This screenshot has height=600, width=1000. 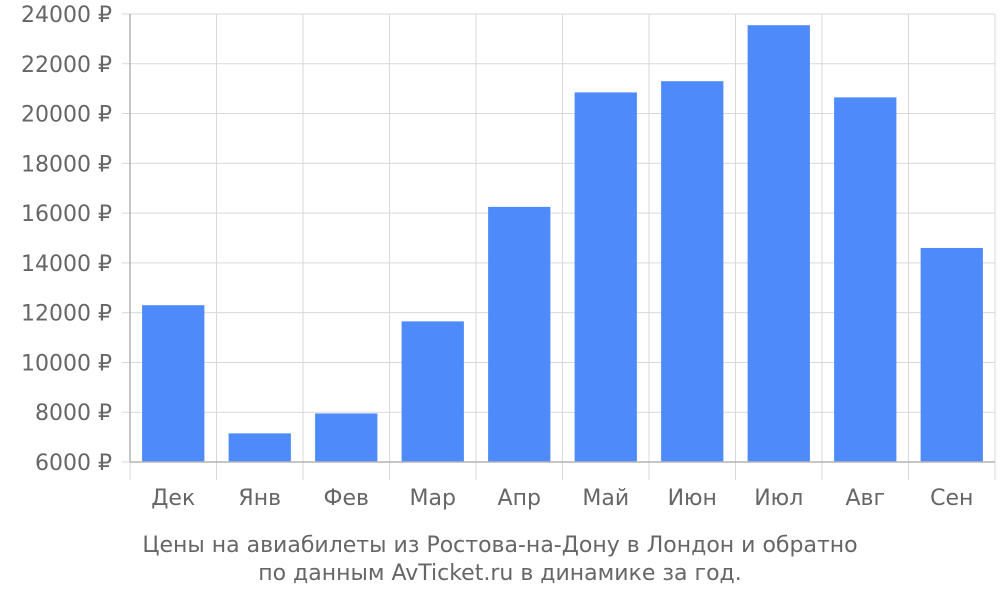 I want to click on y-tick-label: 14000 ₽, so click(x=66, y=264).